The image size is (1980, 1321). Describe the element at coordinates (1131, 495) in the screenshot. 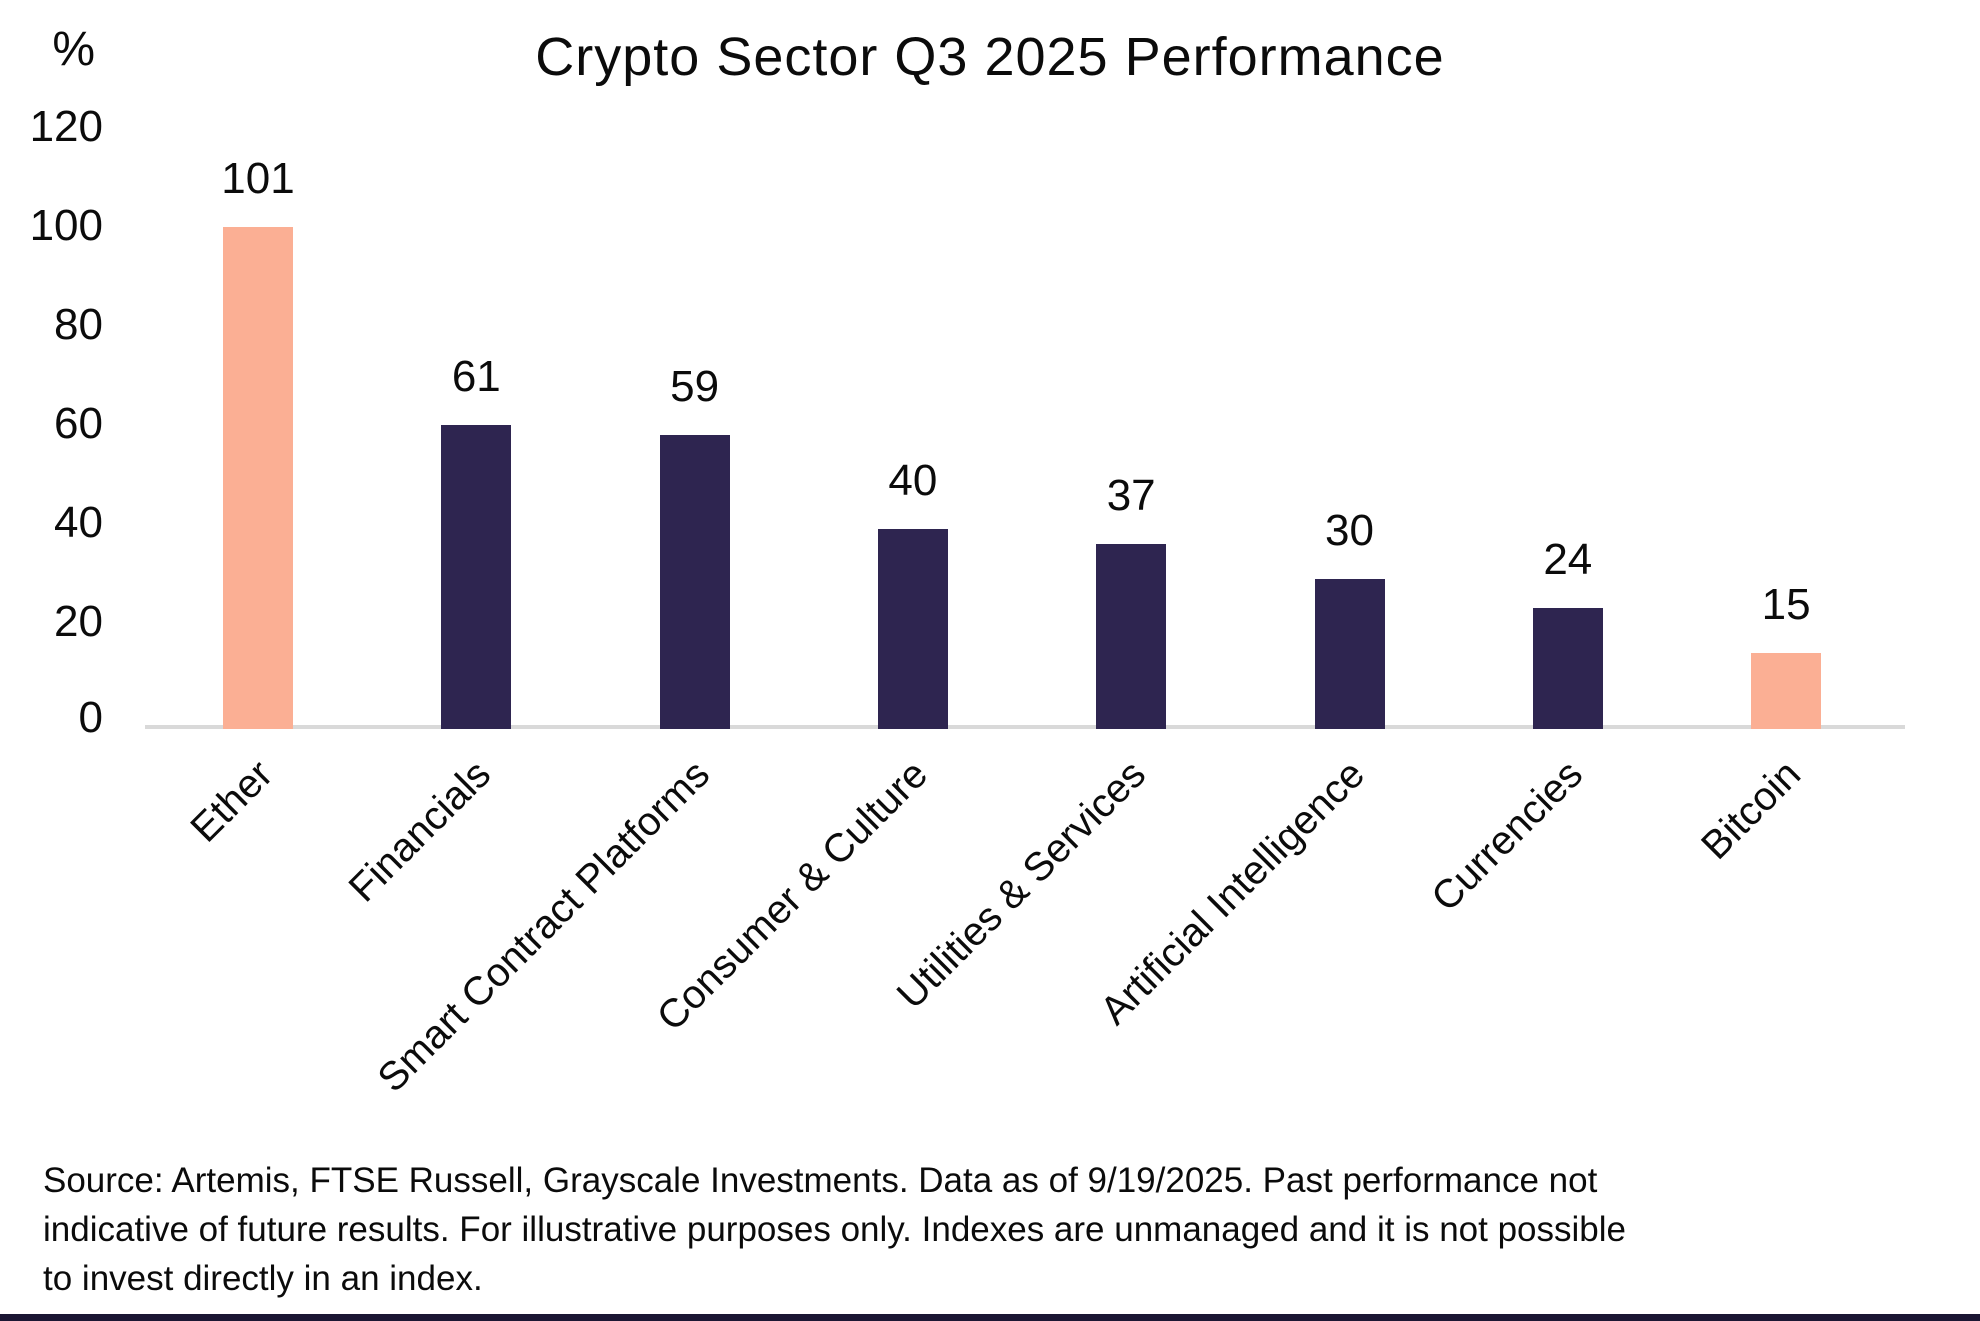

I see `bar-value-label-utilities-services: 37` at that location.